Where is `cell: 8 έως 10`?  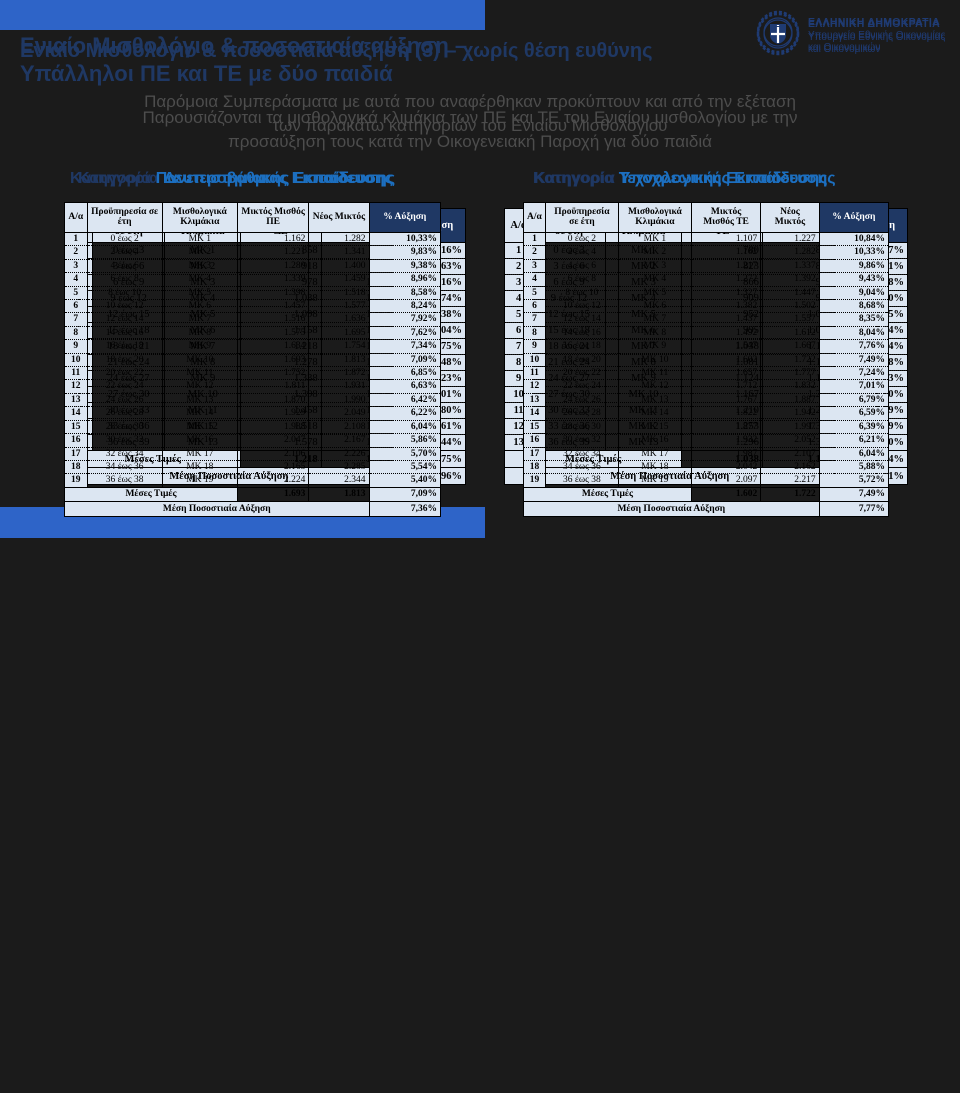
cell: 8 έως 10 is located at coordinates (581, 293).